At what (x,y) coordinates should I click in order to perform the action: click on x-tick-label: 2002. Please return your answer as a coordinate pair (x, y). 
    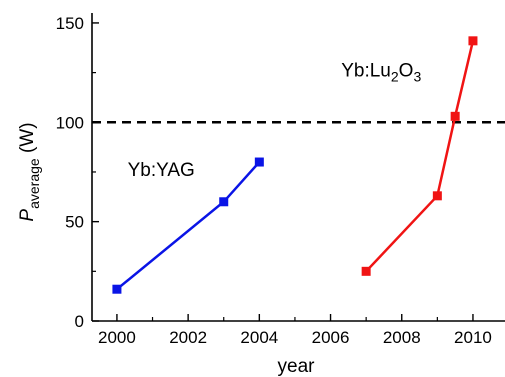
    Looking at the image, I should click on (188, 337).